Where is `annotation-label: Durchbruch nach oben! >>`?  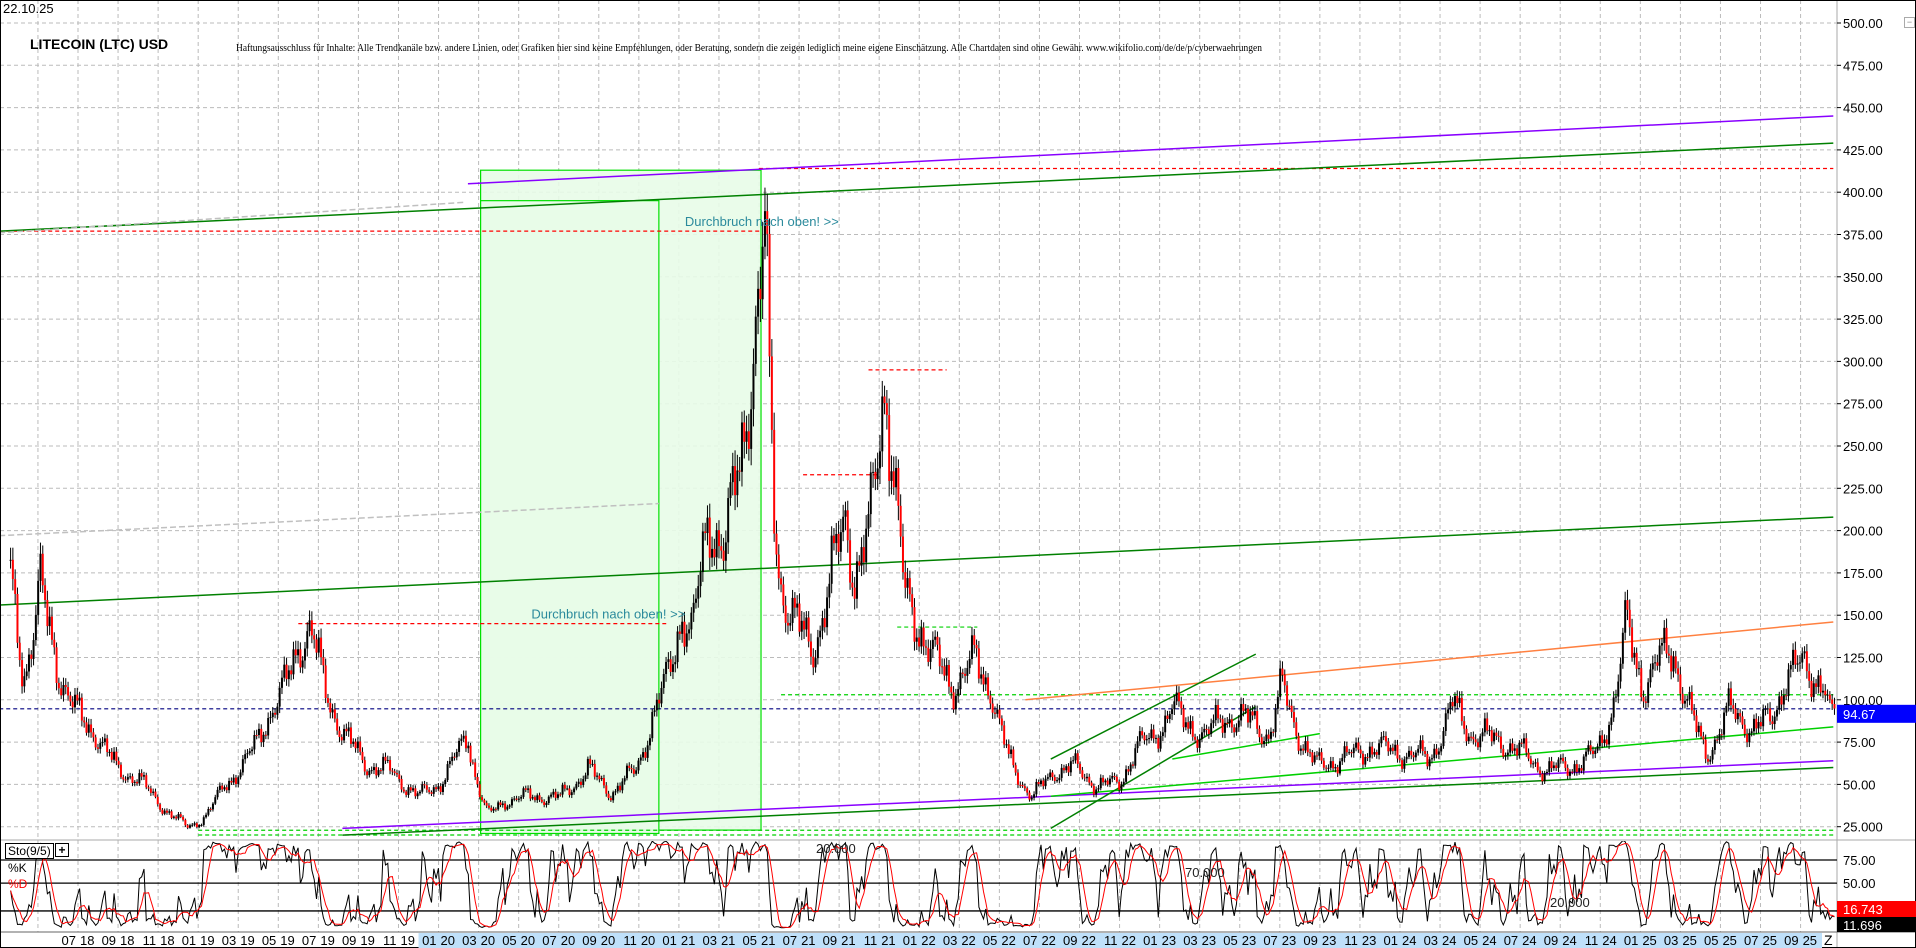
annotation-label: Durchbruch nach oben! >> is located at coordinates (762, 221).